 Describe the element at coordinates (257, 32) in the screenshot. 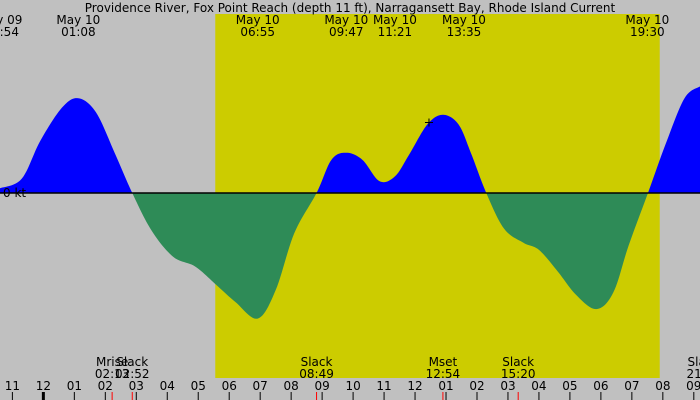

I see `top-event-time: 06:55` at that location.